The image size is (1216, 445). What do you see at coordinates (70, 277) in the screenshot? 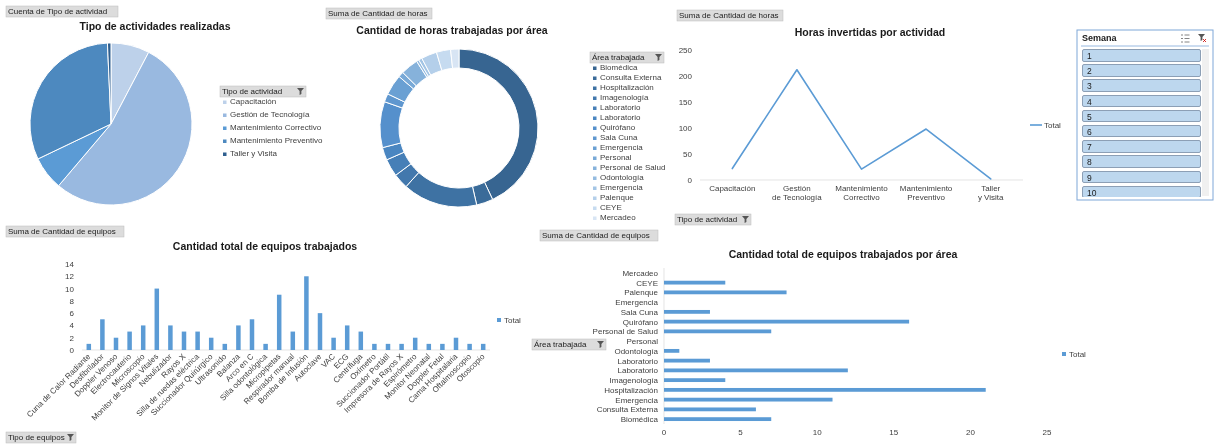
I see `y-tick-label: 12` at bounding box center [70, 277].